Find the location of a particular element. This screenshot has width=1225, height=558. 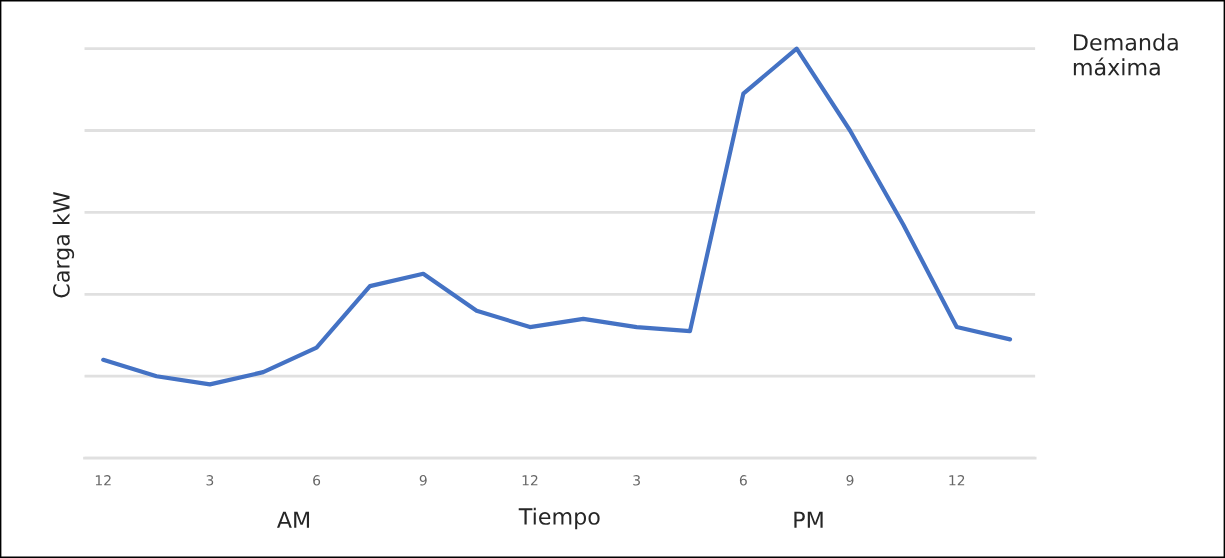

text: AM is located at coordinates (293, 519).